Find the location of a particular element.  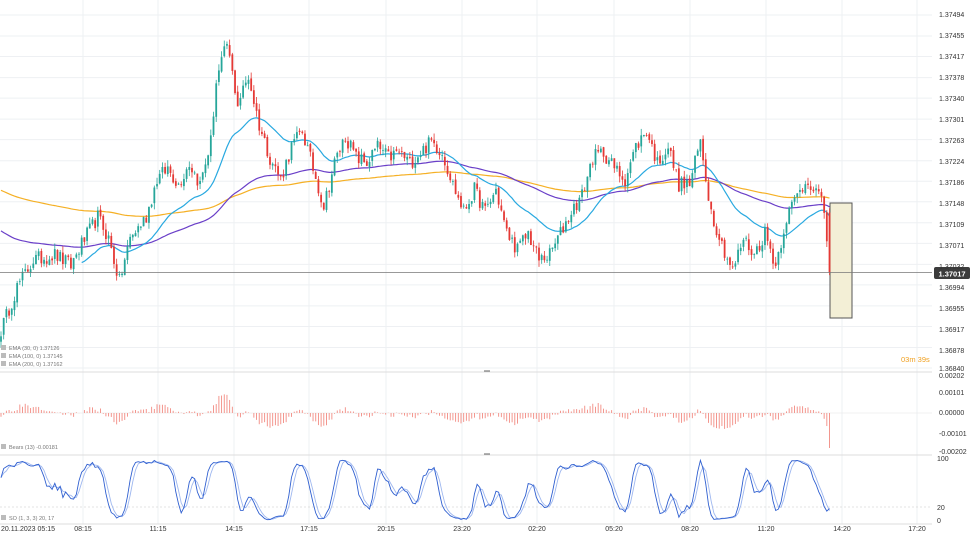

current-candle-highlight is located at coordinates (841, 260).